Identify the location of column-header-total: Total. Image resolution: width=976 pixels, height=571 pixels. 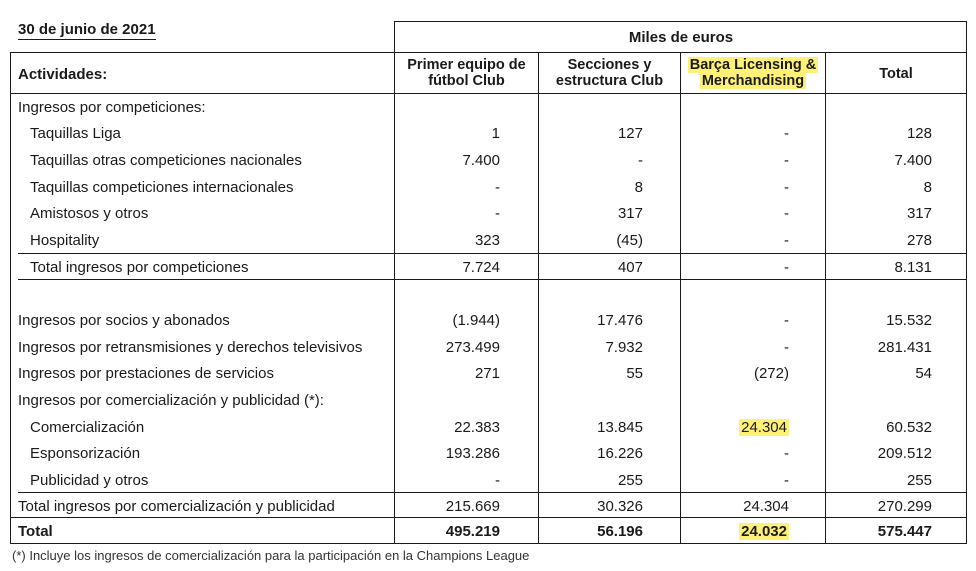
(896, 74).